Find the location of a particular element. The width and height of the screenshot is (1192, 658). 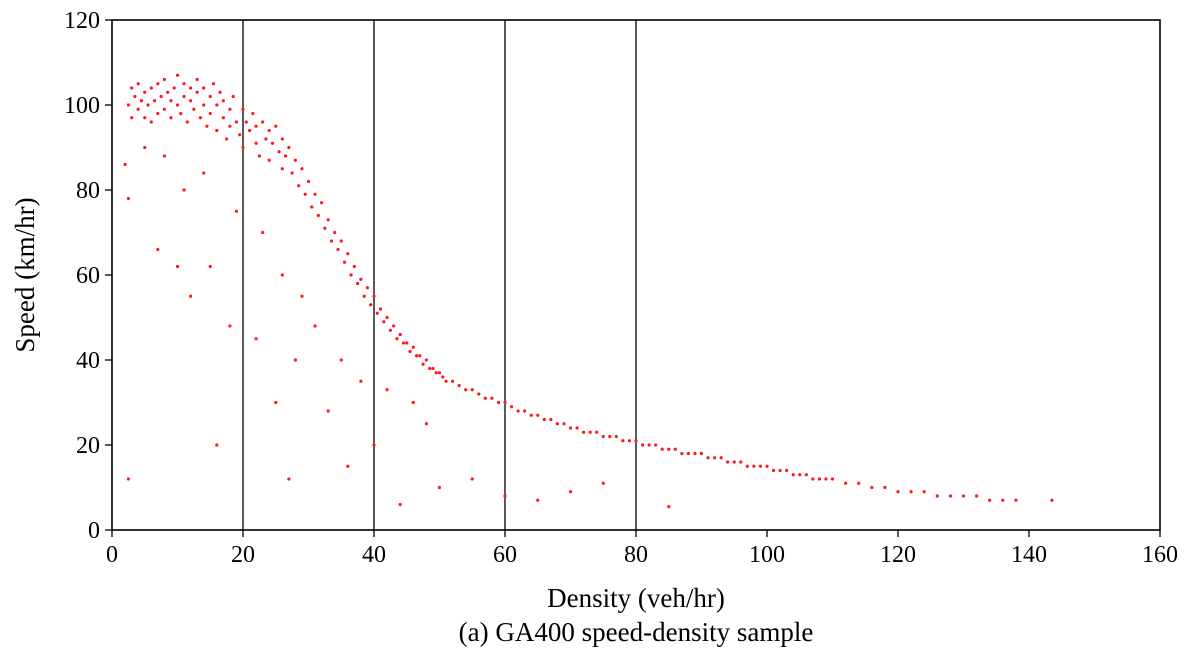

x-tick-label: 160 is located at coordinates (1160, 555).